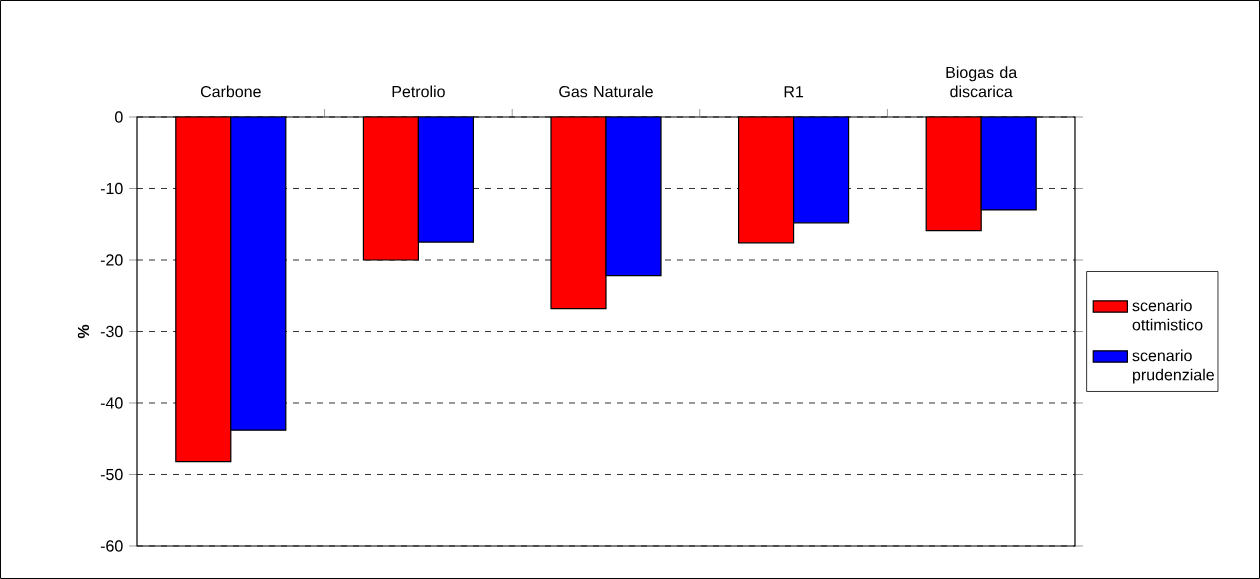 This screenshot has height=579, width=1260. I want to click on y-tick-label: 0, so click(119, 117).